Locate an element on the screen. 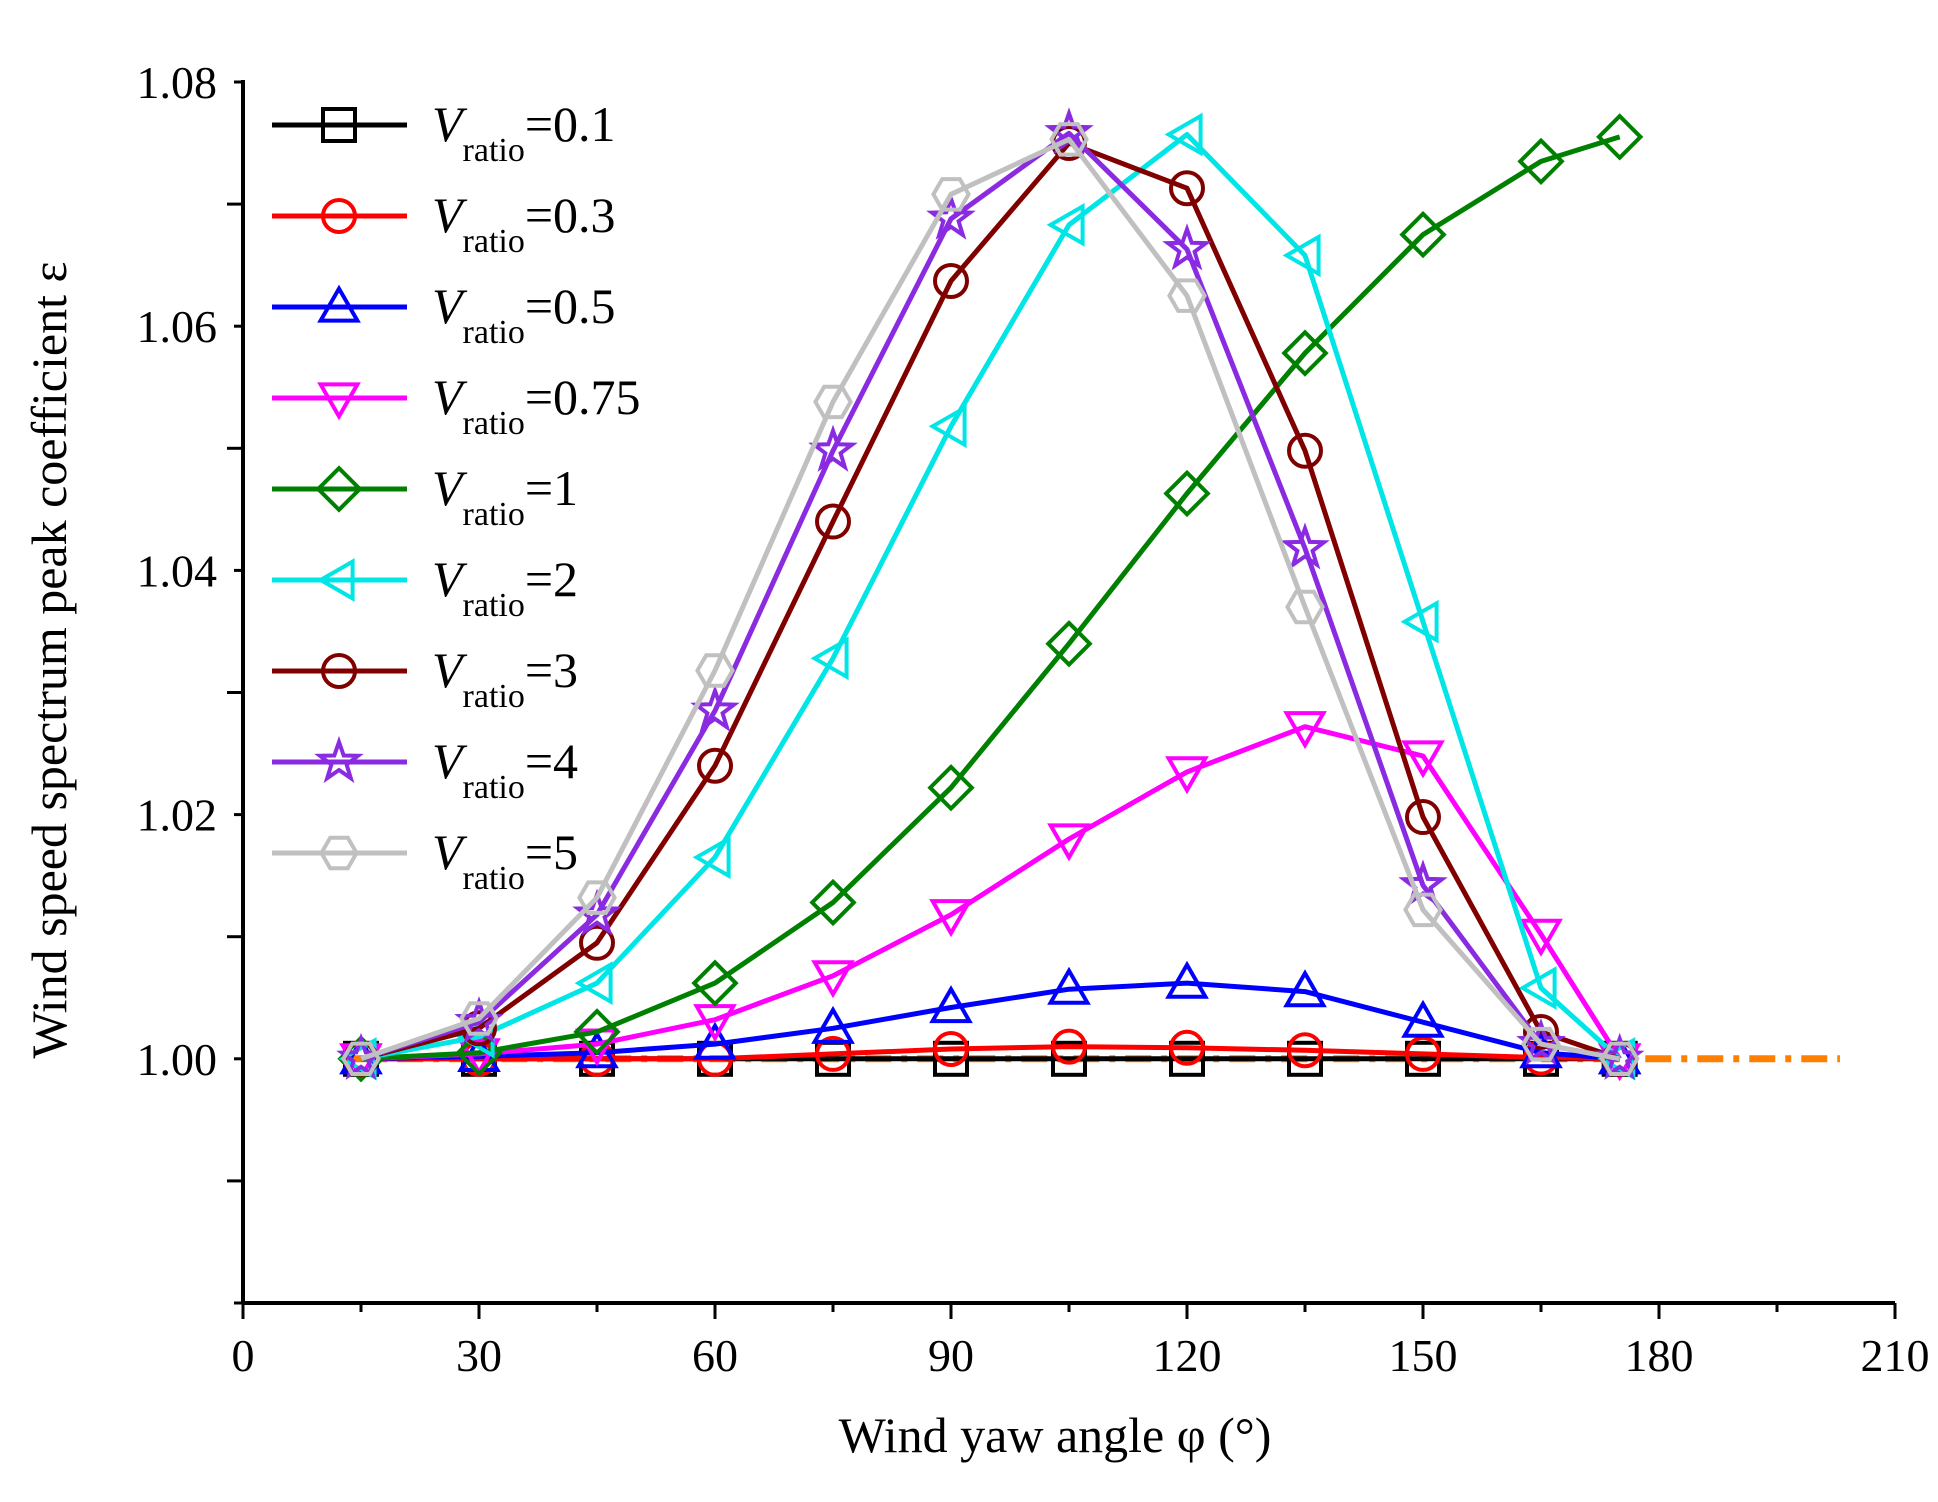 This screenshot has height=1502, width=1938. legend-item-3: Vratio=0.75 is located at coordinates (456, 405).